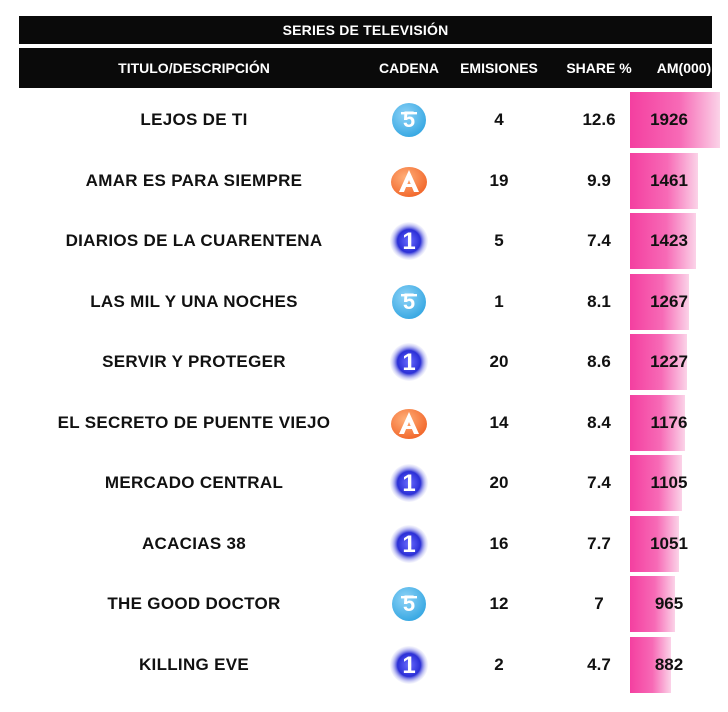 This screenshot has height=712, width=728. I want to click on audience-value: 1423, so click(669, 241).